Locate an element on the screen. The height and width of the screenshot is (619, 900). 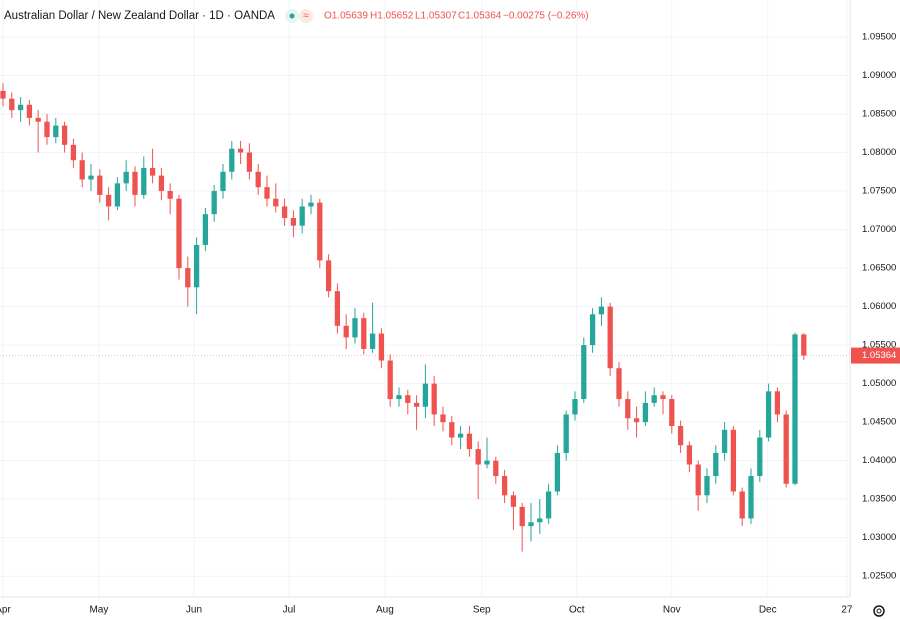
settings-icon is located at coordinates (879, 611).